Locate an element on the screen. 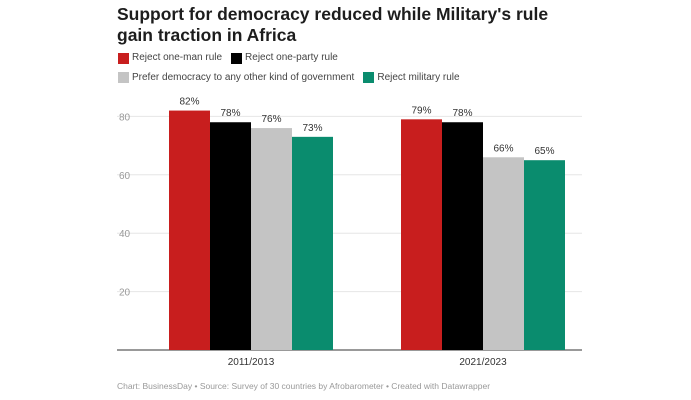 This screenshot has height=400, width=691. x-tick-label: 2011/2013 is located at coordinates (251, 362).